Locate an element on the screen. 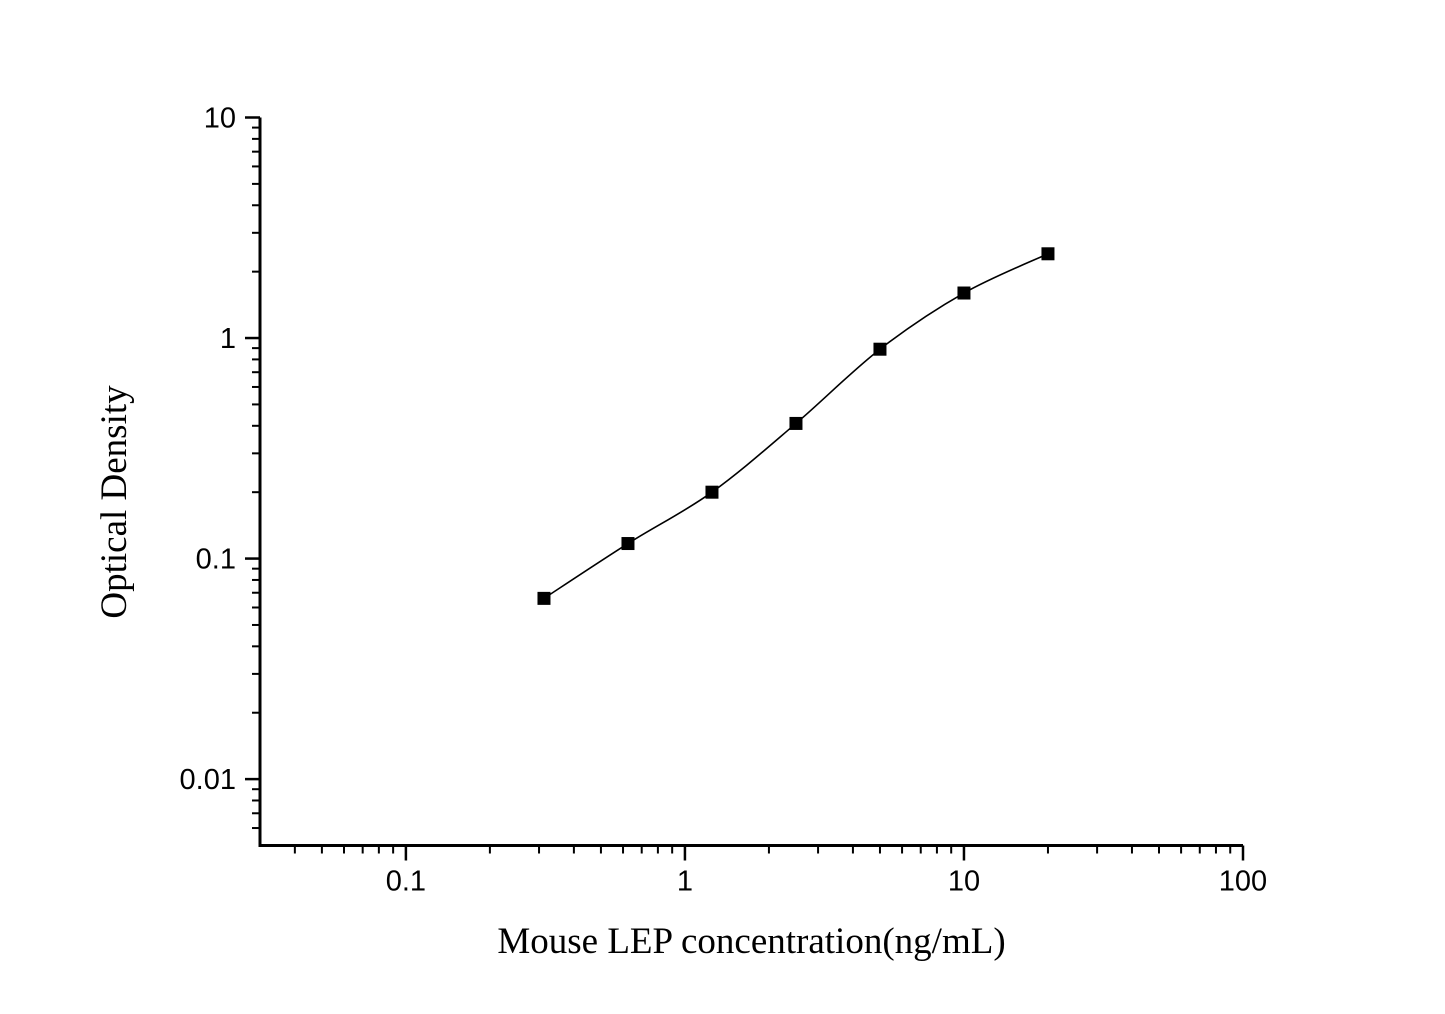 The image size is (1445, 1014). y-tick-label: 1 is located at coordinates (228, 339).